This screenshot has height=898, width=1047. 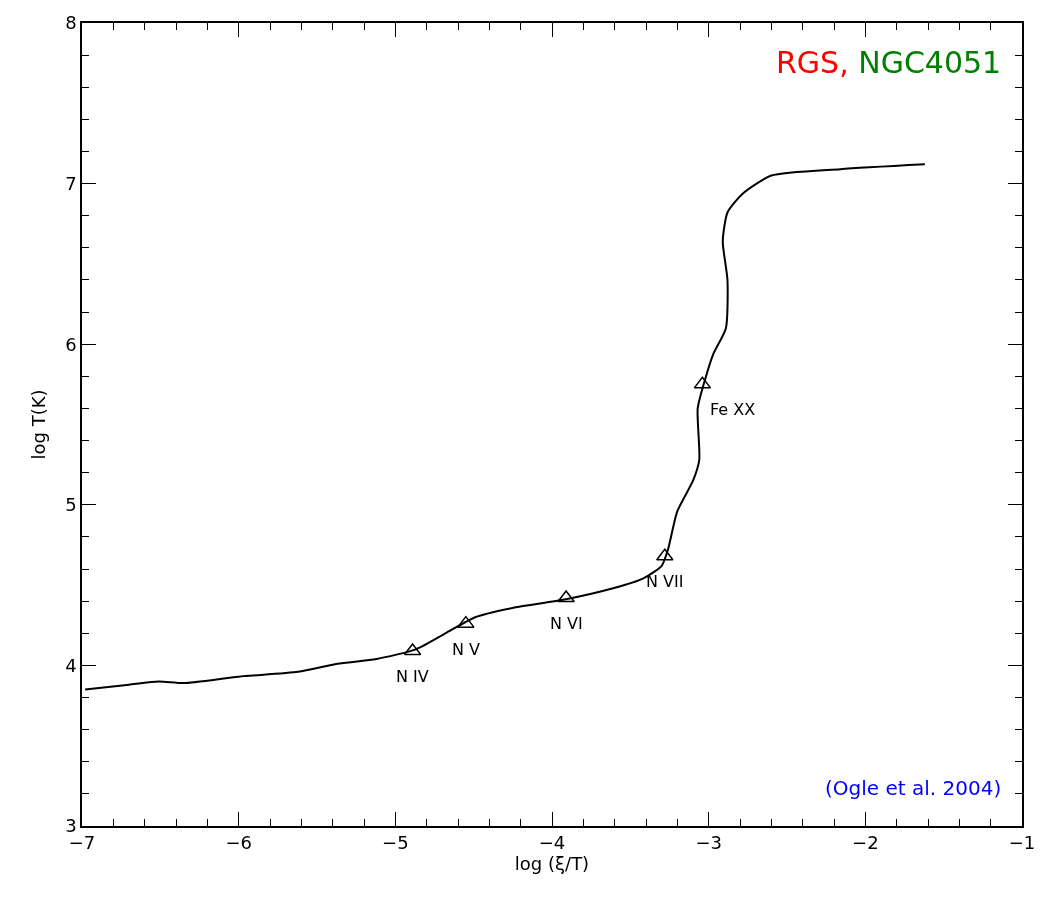 I want to click on x-tick-label: −5, so click(x=395, y=843).